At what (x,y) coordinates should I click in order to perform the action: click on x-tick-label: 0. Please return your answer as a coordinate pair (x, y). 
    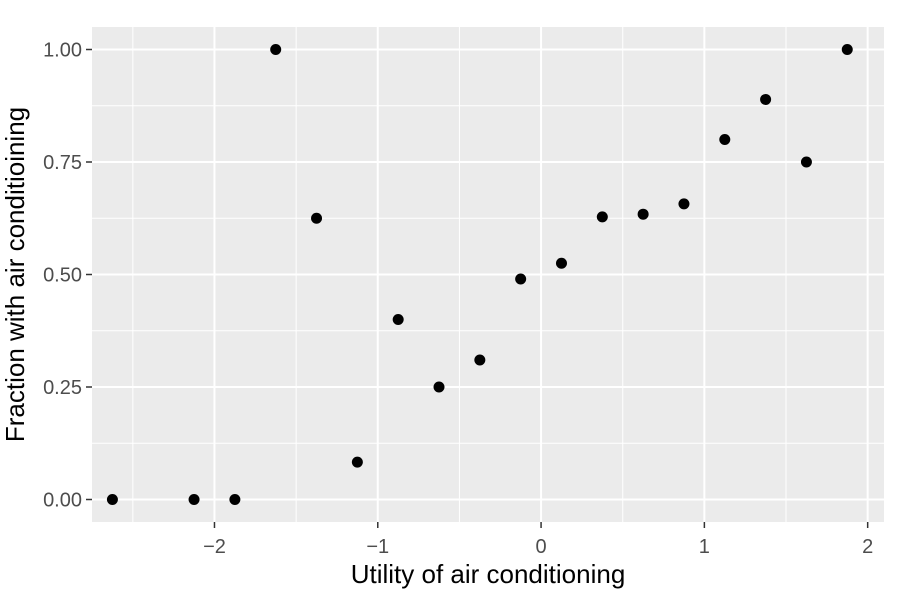
    Looking at the image, I should click on (541, 547).